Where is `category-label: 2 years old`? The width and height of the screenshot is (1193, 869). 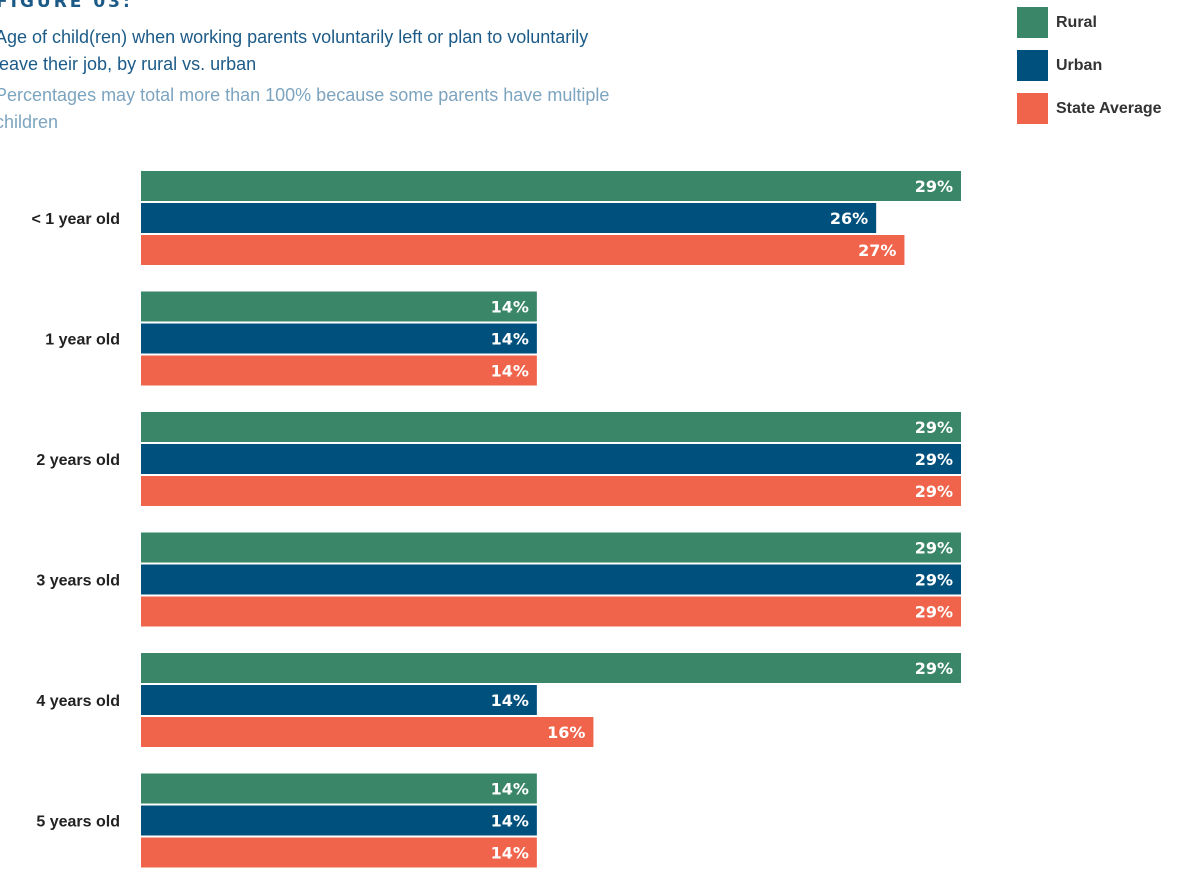 category-label: 2 years old is located at coordinates (78, 460).